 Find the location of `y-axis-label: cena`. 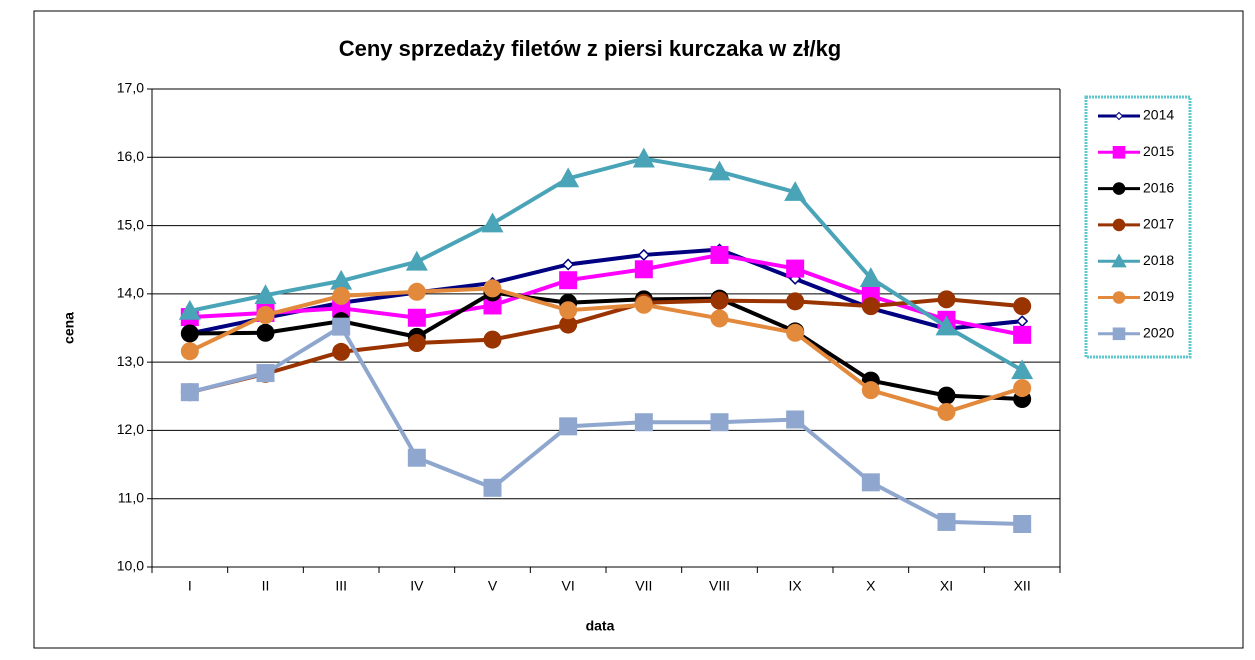

y-axis-label: cena is located at coordinates (69, 328).